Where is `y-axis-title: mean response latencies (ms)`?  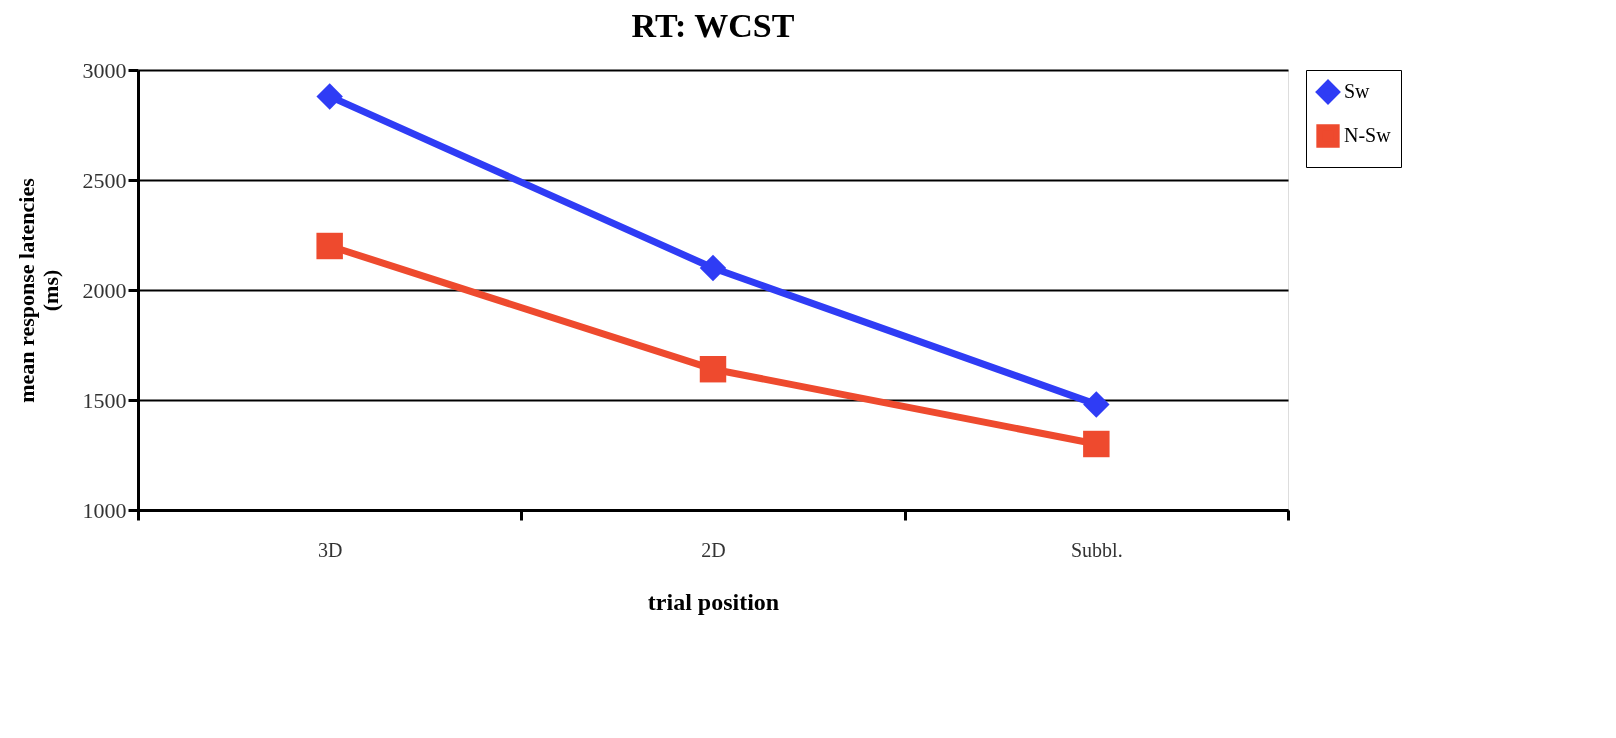 y-axis-title: mean response latencies (ms) is located at coordinates (38, 290).